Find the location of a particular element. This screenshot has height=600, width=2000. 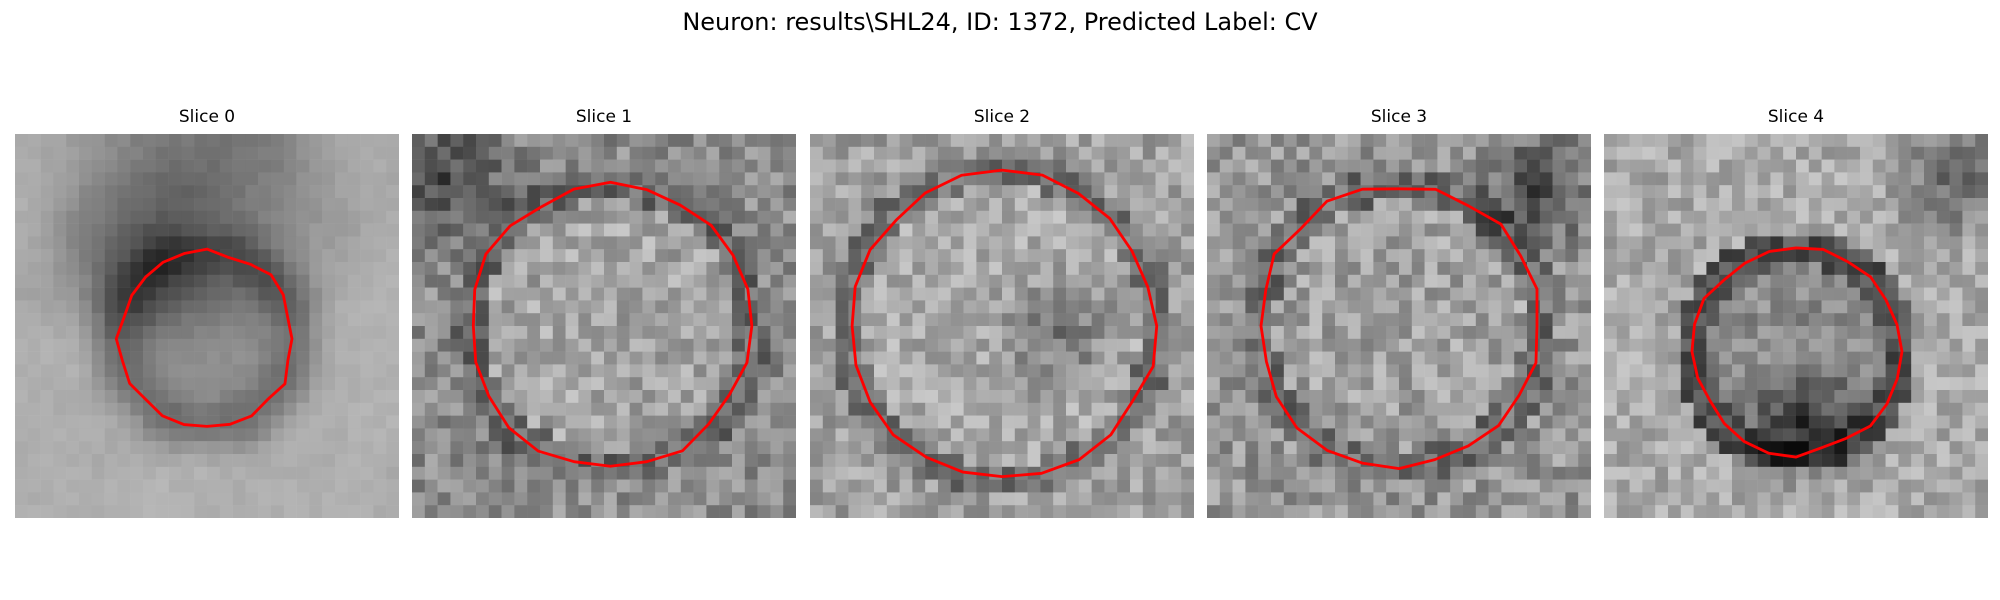

slice-panel-3: Slice 3 is located at coordinates (1399, 312).